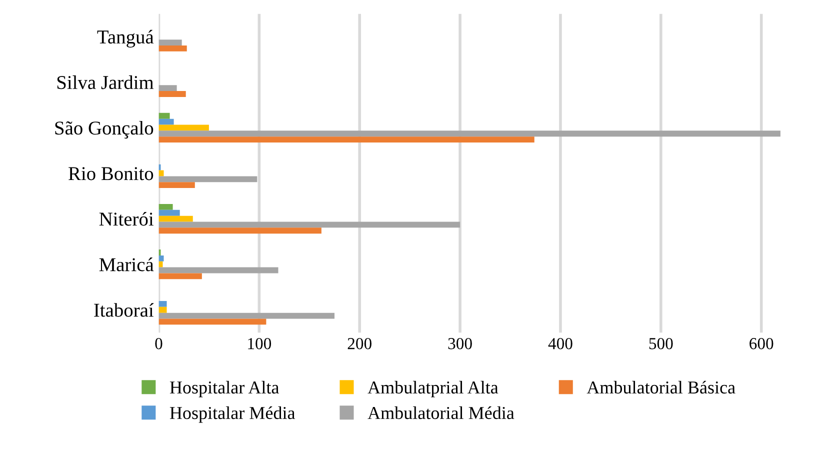 The image size is (814, 462). I want to click on y-tick-label: Silva Jardim, so click(105, 82).